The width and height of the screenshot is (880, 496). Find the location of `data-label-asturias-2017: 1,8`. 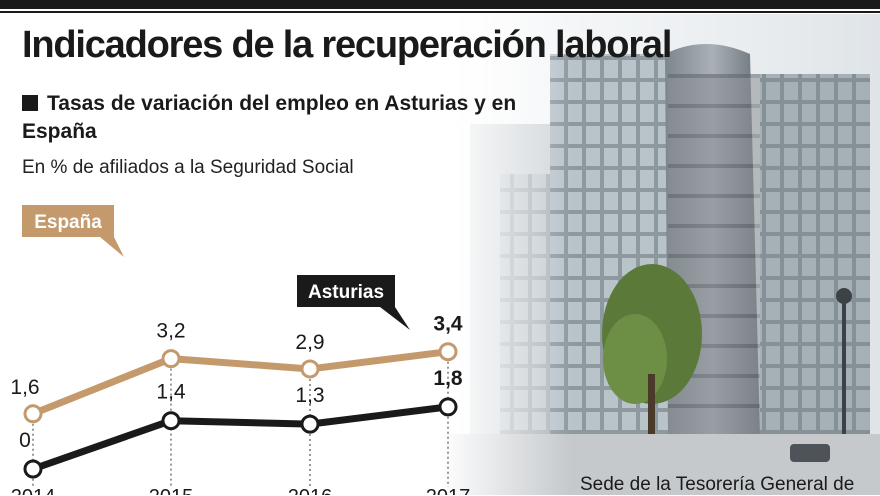

data-label-asturias-2017: 1,8 is located at coordinates (448, 378).